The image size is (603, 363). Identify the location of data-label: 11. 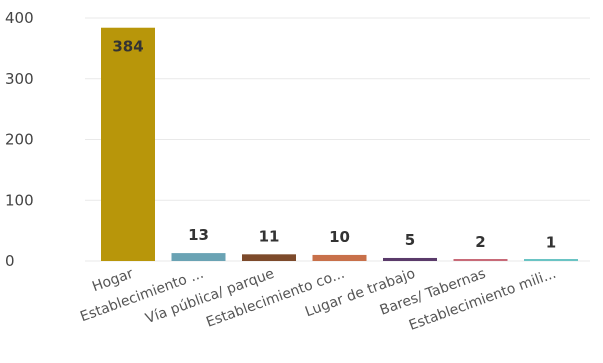
(269, 236).